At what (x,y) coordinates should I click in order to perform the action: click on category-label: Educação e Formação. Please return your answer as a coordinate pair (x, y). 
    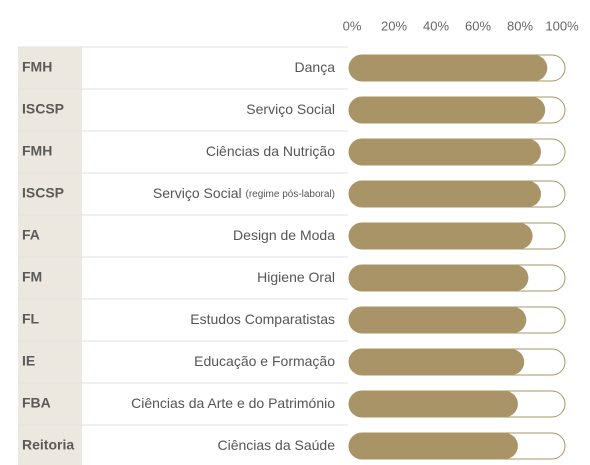
    Looking at the image, I should click on (264, 361).